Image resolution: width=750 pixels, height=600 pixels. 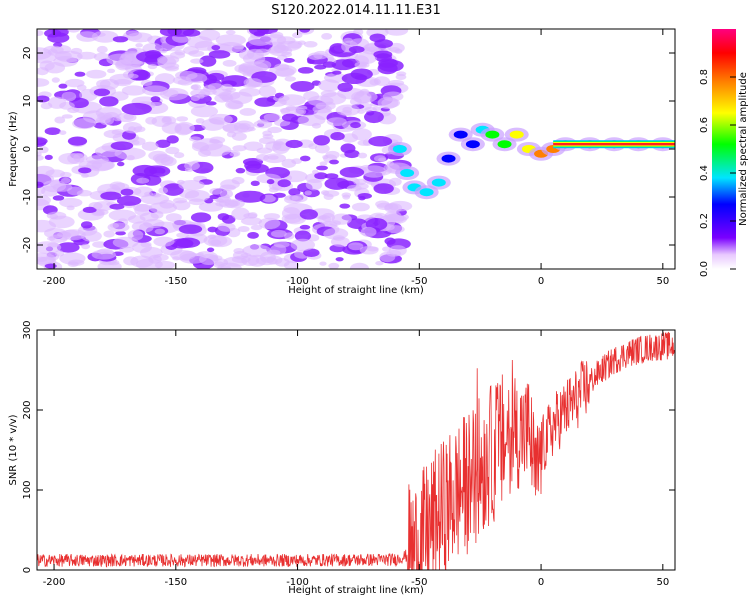 What do you see at coordinates (356, 590) in the screenshot?
I see `snr-xlabel: Height of straight line (km)` at bounding box center [356, 590].